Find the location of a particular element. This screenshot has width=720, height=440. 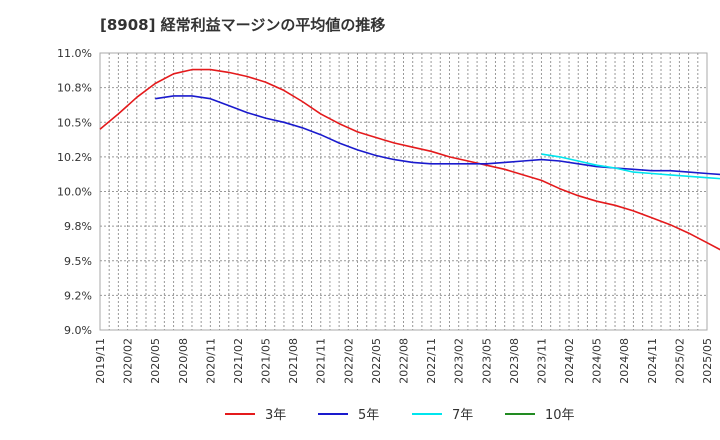

y-tick-label: 11.0% is located at coordinates (74, 53).